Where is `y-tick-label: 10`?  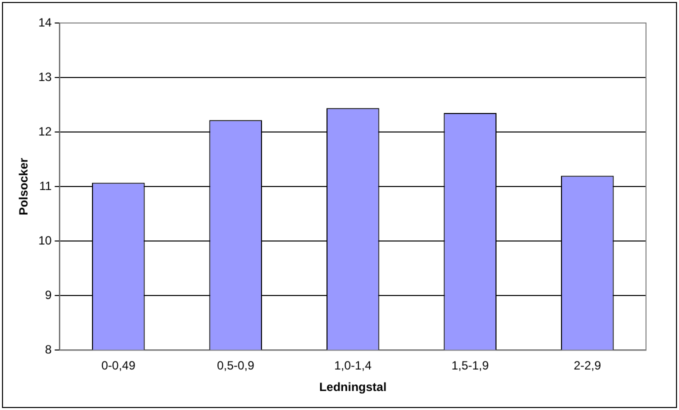
y-tick-label: 10 is located at coordinates (45, 240).